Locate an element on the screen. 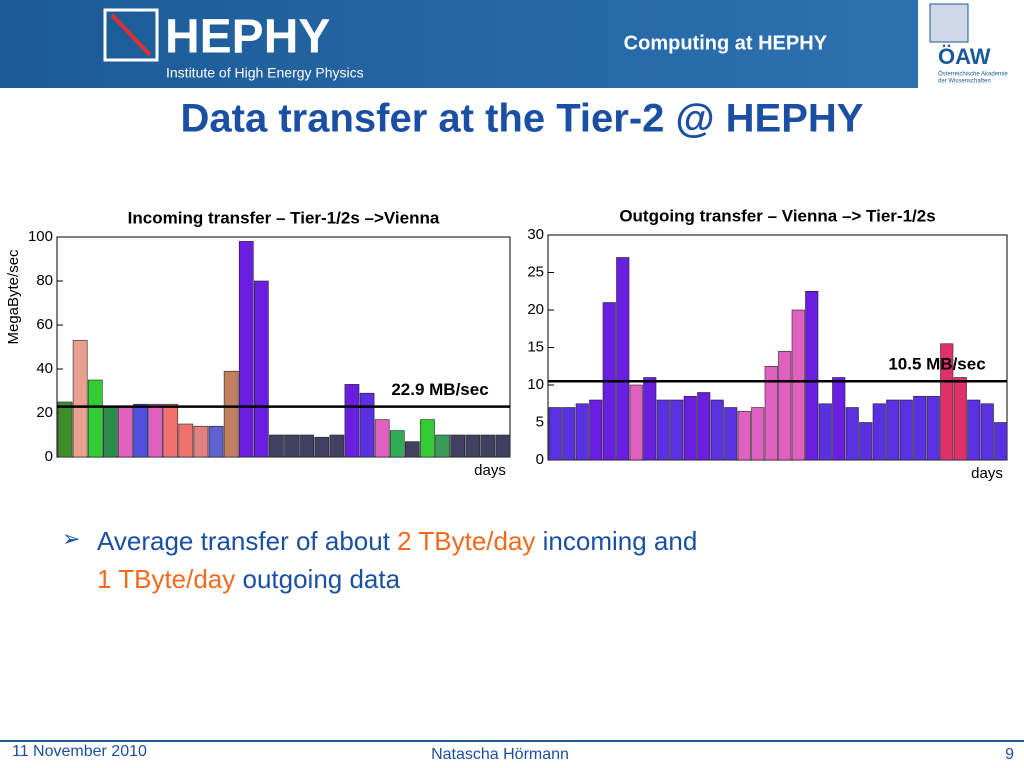  y-tick-label: 25 is located at coordinates (535, 271).